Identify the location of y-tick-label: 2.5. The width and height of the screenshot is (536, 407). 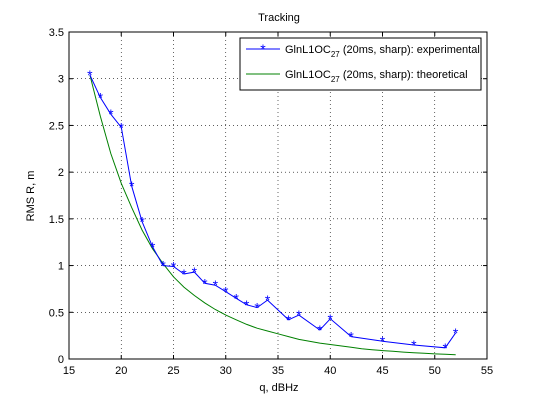
(56, 126).